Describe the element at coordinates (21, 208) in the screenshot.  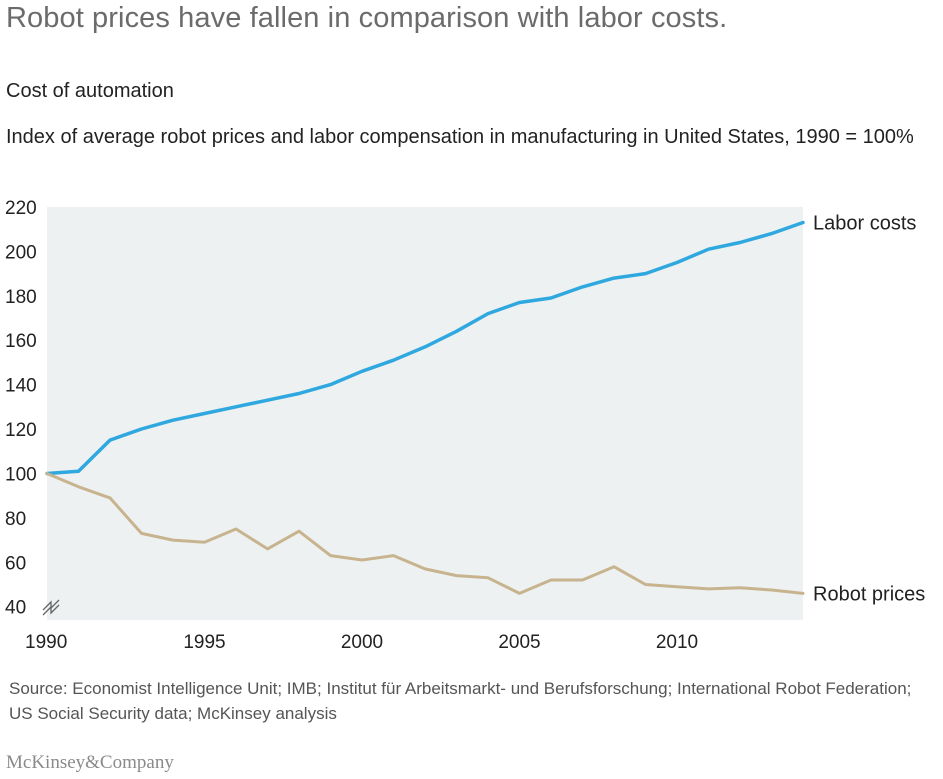
I see `y-tick-label: 220` at that location.